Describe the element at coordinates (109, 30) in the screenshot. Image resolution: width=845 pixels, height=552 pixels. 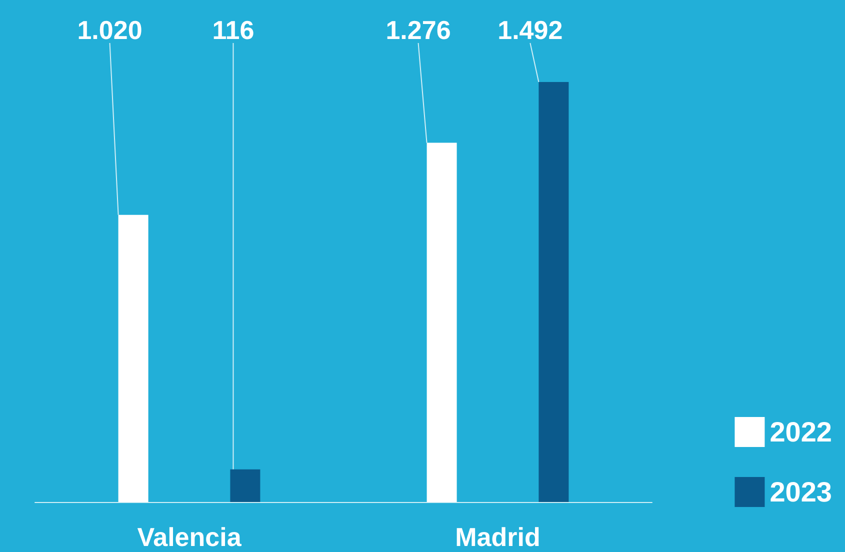
I see `data-label: 1.020` at that location.